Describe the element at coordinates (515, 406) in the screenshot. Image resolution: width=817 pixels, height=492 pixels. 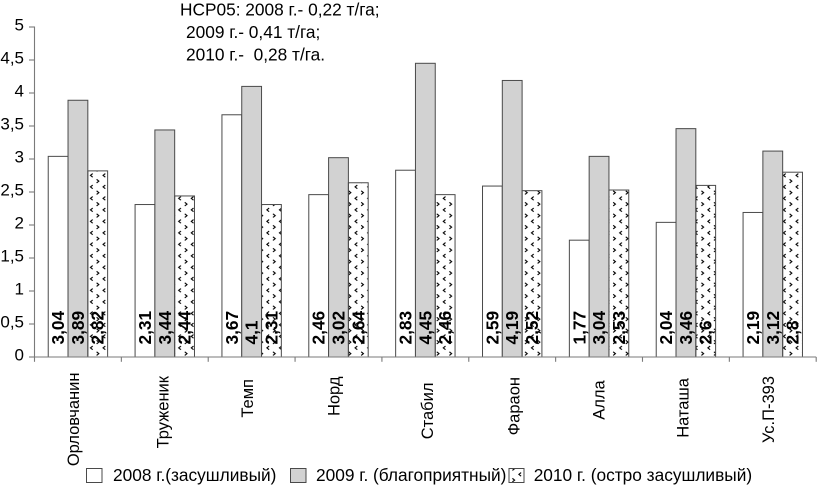
I see `svg-text: Фараон` at that location.